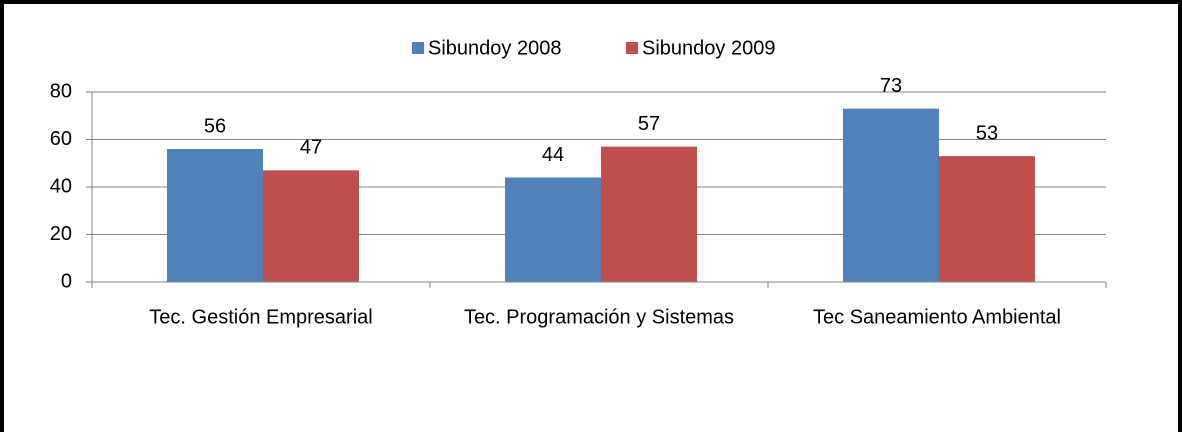  I want to click on y-tick-label: 20, so click(61, 234).